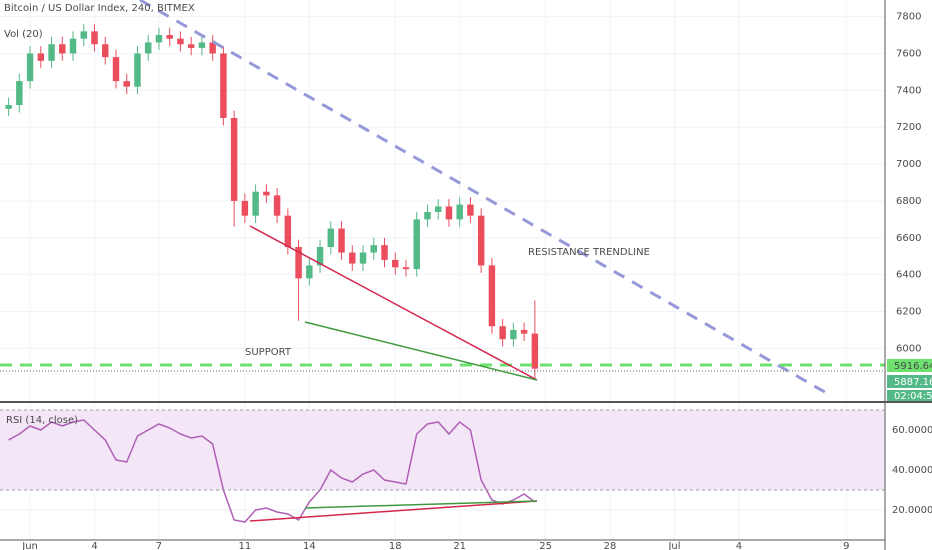  What do you see at coordinates (29, 545) in the screenshot?
I see `x-tick-label: Jun` at bounding box center [29, 545].